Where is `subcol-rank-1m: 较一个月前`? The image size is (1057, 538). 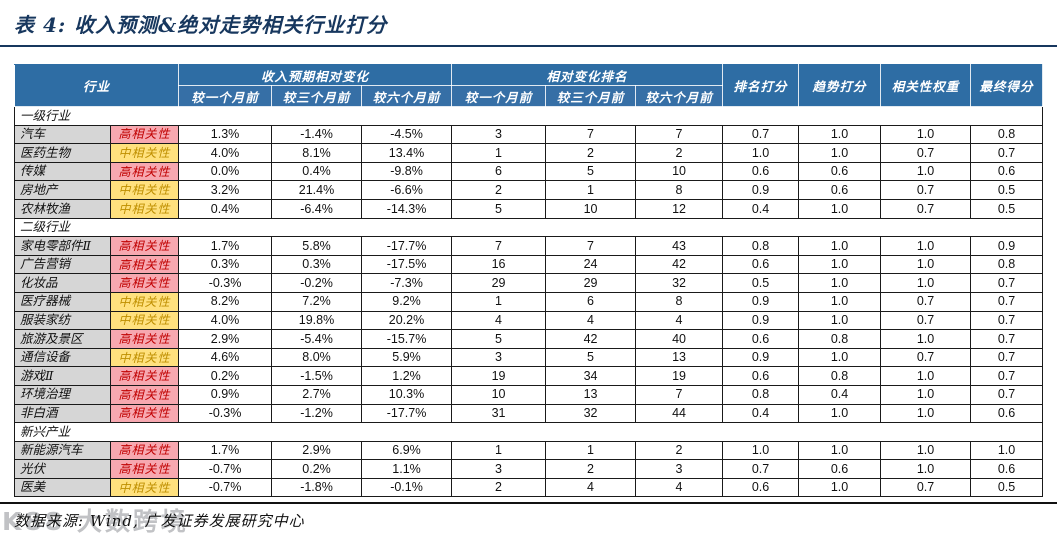
subcol-rank-1m: 较一个月前 is located at coordinates (499, 96).